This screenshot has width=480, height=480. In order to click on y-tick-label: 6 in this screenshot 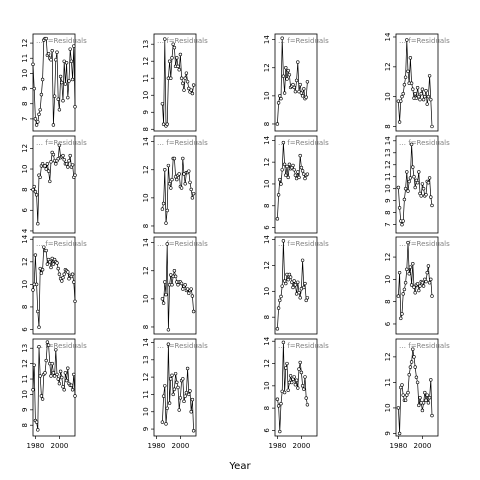, I will do `click(25, 210)`.